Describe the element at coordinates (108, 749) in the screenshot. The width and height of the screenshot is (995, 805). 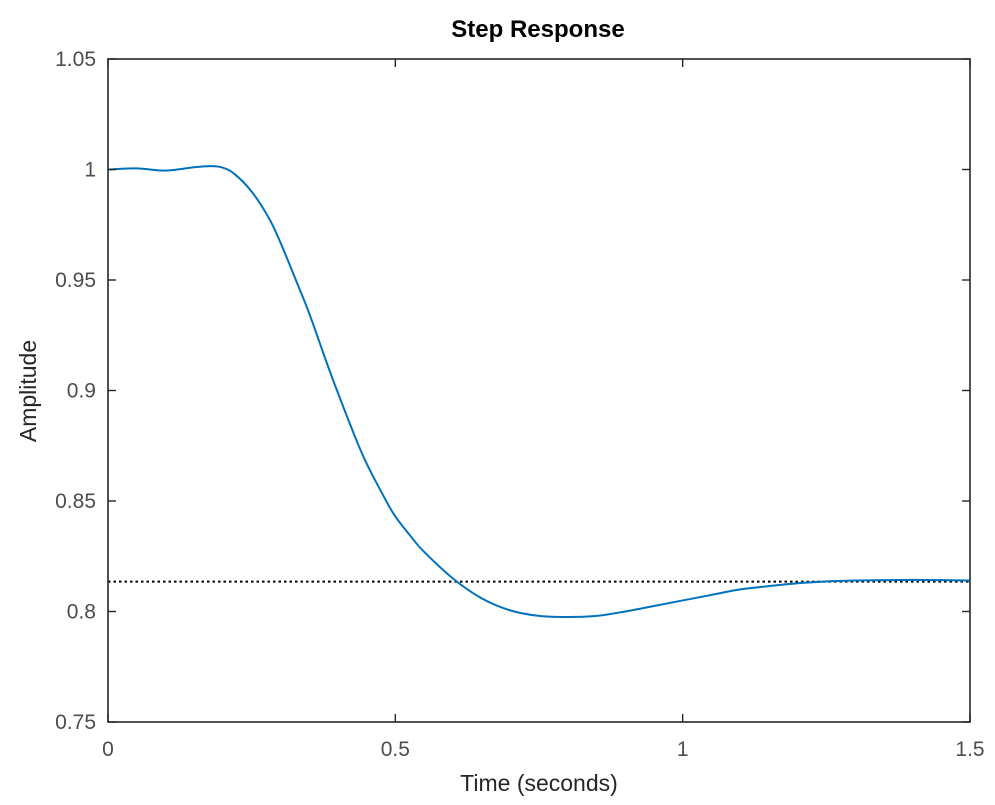
I see `x-tick-label: 0` at that location.